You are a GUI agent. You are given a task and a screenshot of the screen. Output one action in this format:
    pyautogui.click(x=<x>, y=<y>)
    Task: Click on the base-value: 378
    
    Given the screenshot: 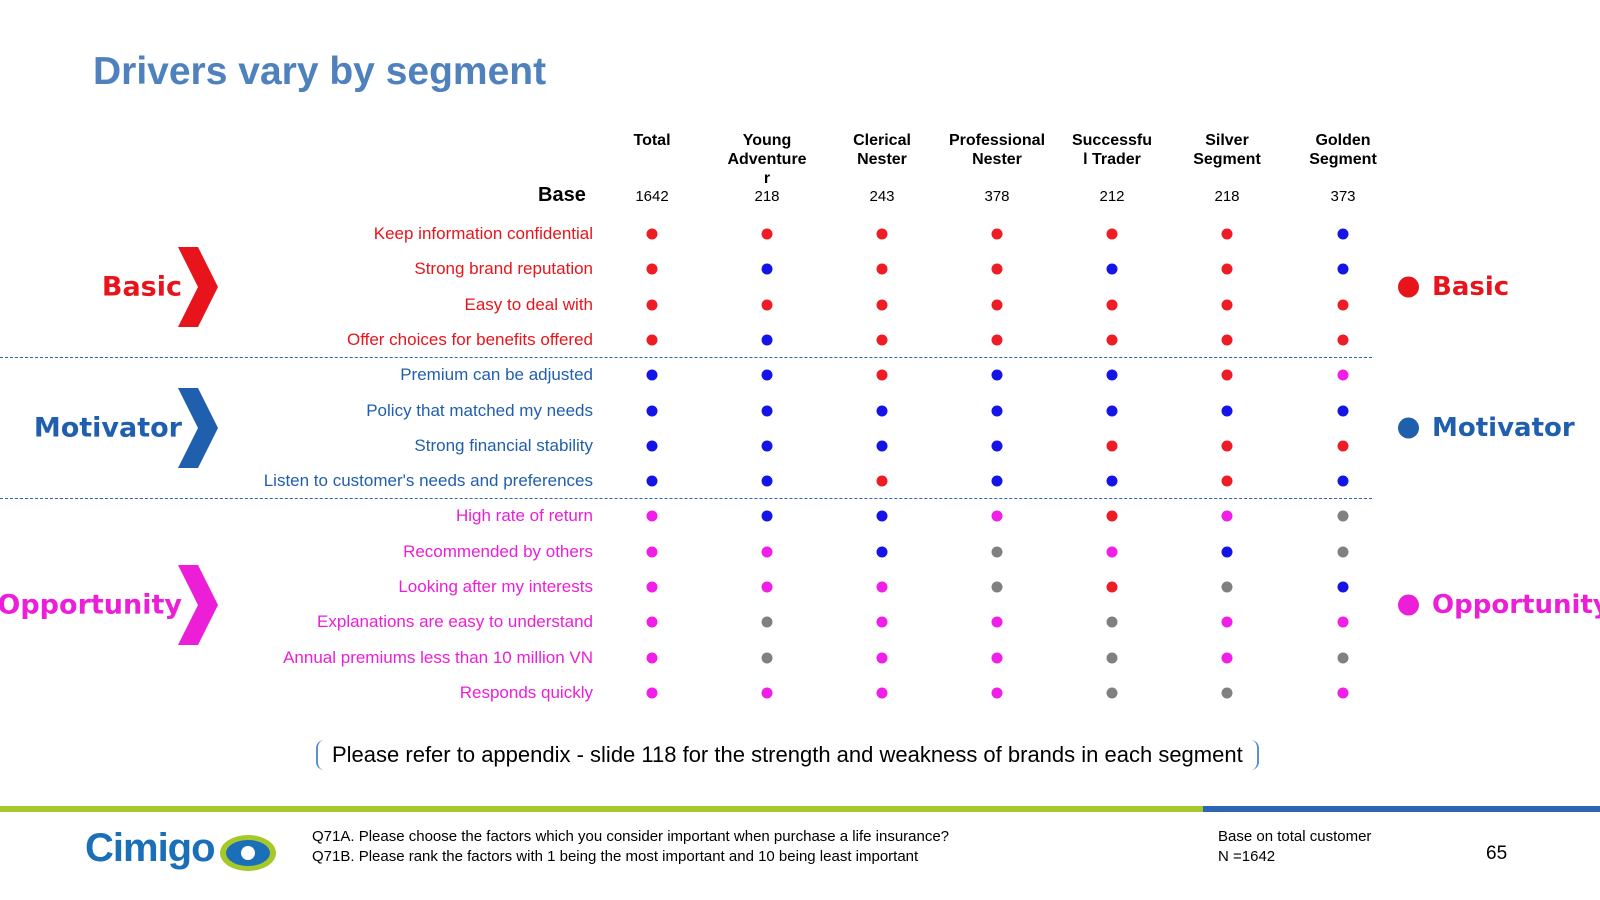 What is the action you would take?
    pyautogui.click(x=997, y=196)
    